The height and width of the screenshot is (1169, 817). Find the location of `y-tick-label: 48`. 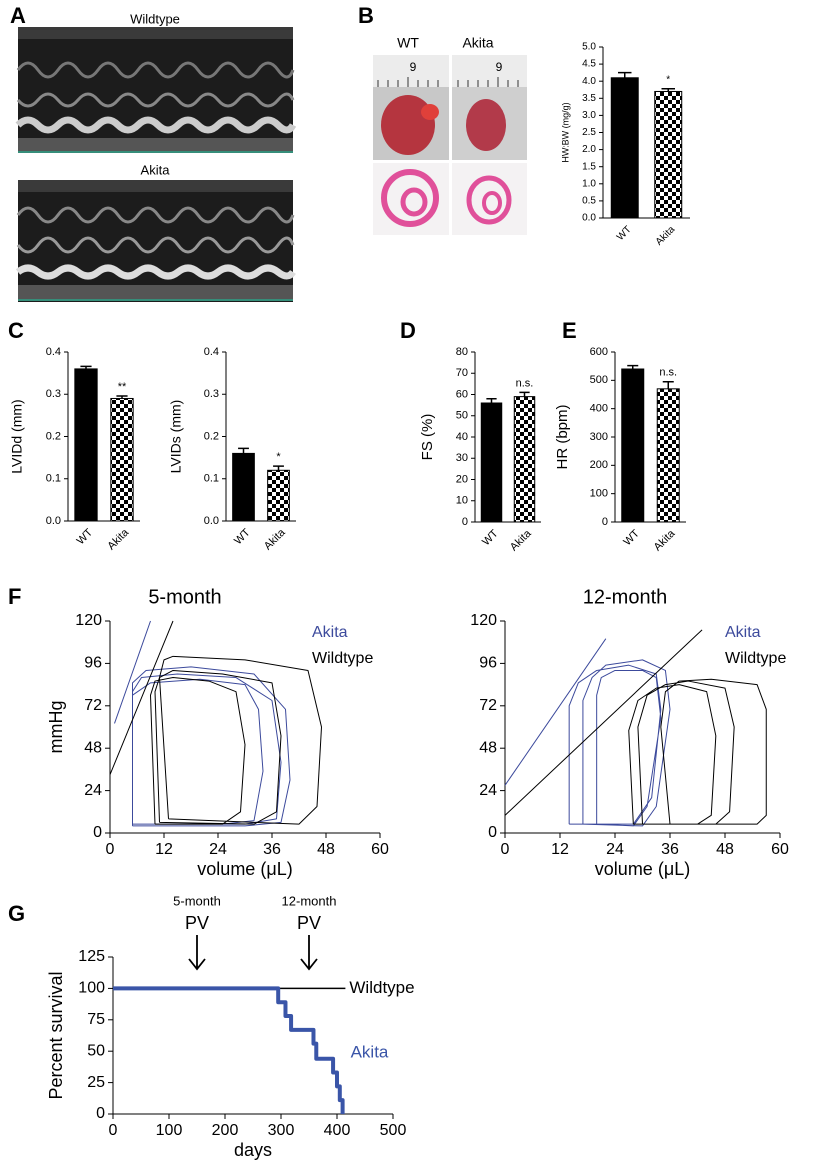

y-tick-label: 48 is located at coordinates (488, 747).